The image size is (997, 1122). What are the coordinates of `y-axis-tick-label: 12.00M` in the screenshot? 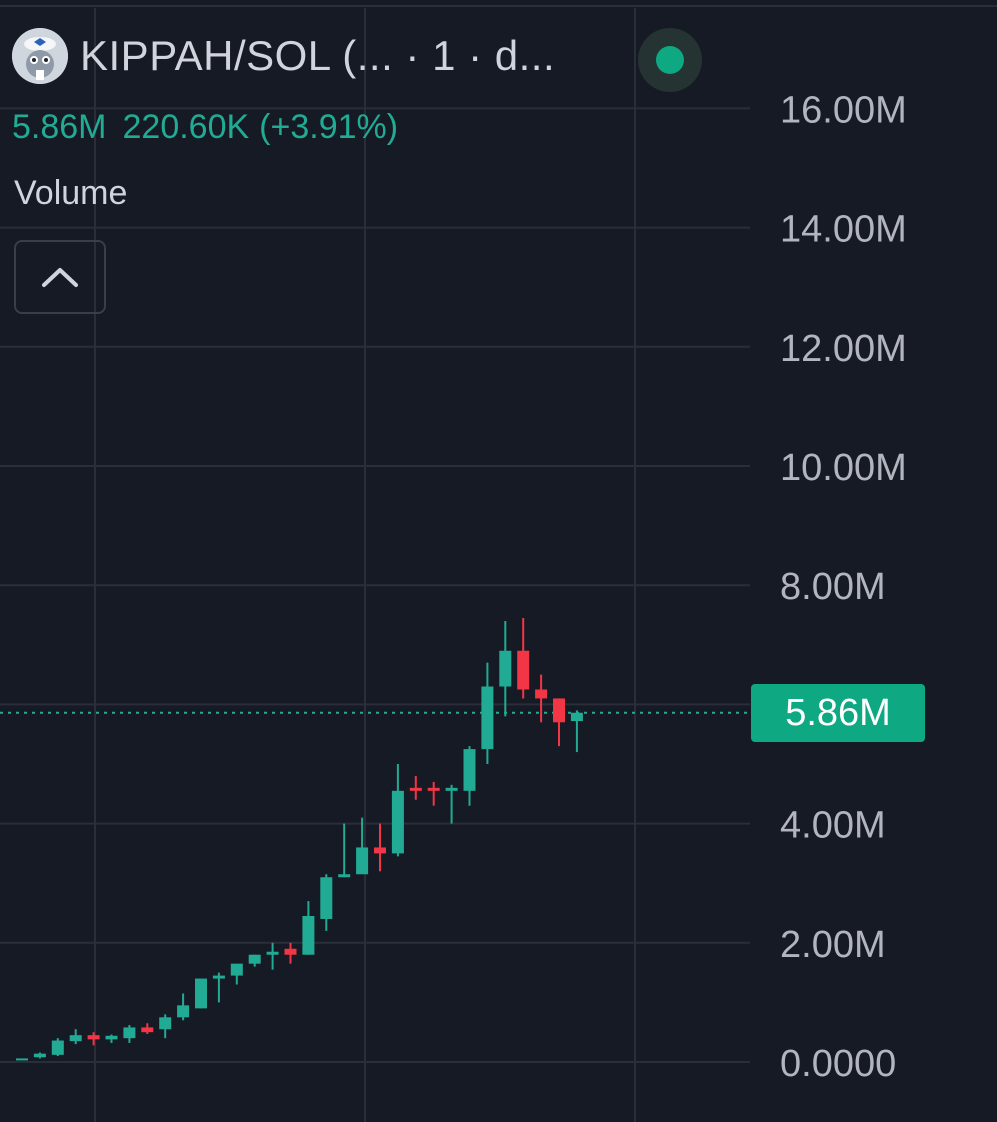 It's located at (843, 349).